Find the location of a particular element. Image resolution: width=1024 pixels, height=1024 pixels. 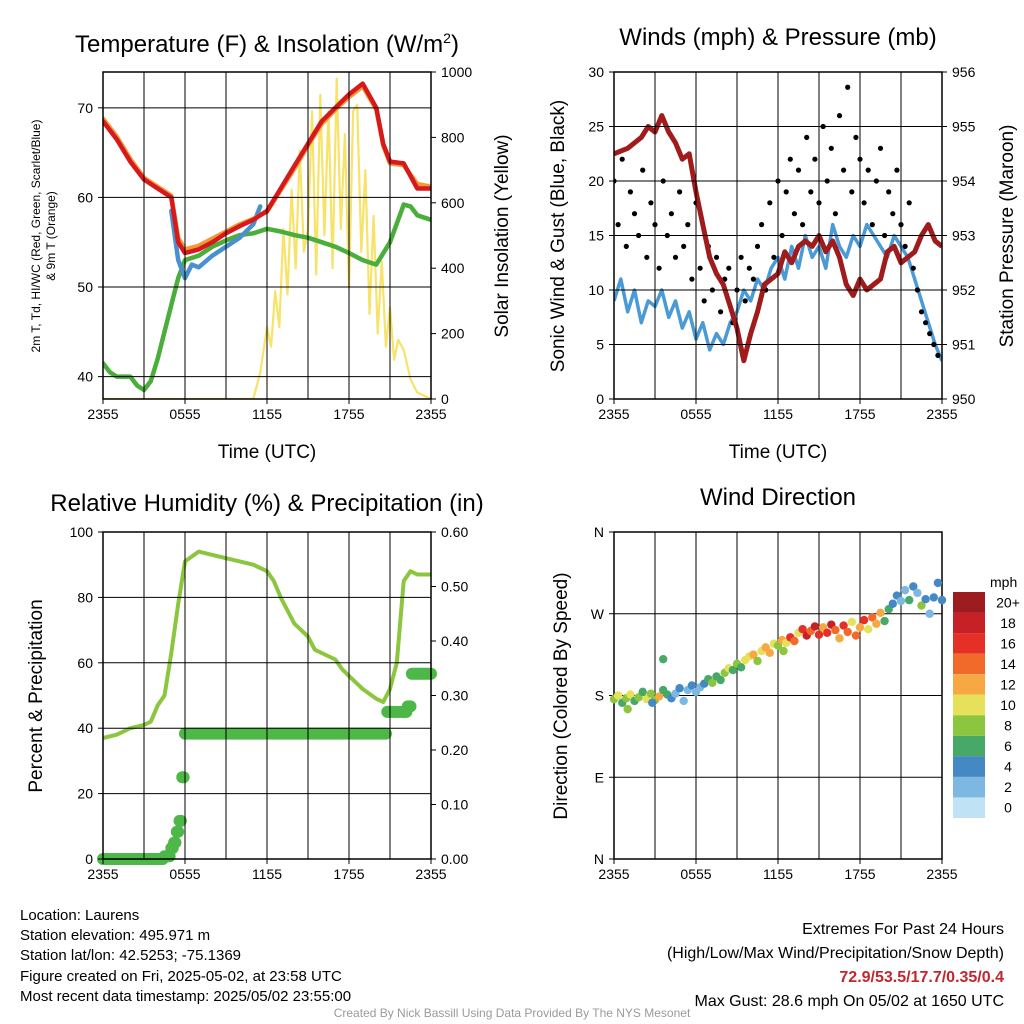

winds-y2tick-label: 954 is located at coordinates (964, 181).